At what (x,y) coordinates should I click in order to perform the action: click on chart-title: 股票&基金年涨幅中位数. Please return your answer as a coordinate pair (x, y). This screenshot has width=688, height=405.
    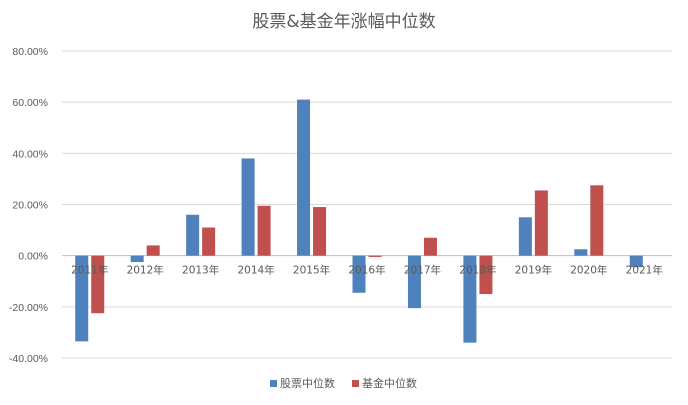
    Looking at the image, I should click on (343, 22).